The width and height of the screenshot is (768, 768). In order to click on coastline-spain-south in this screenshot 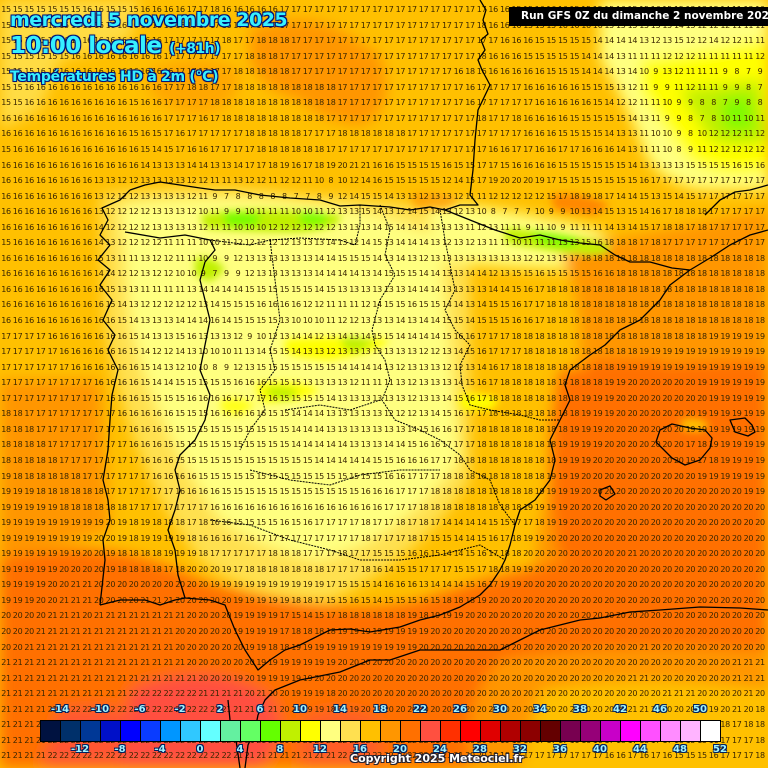, I will do `click(337, 627)`.